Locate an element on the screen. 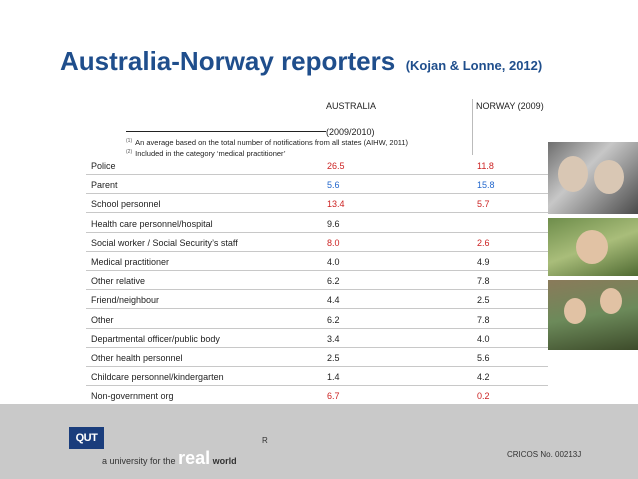  row-label: Police is located at coordinates (103, 166).